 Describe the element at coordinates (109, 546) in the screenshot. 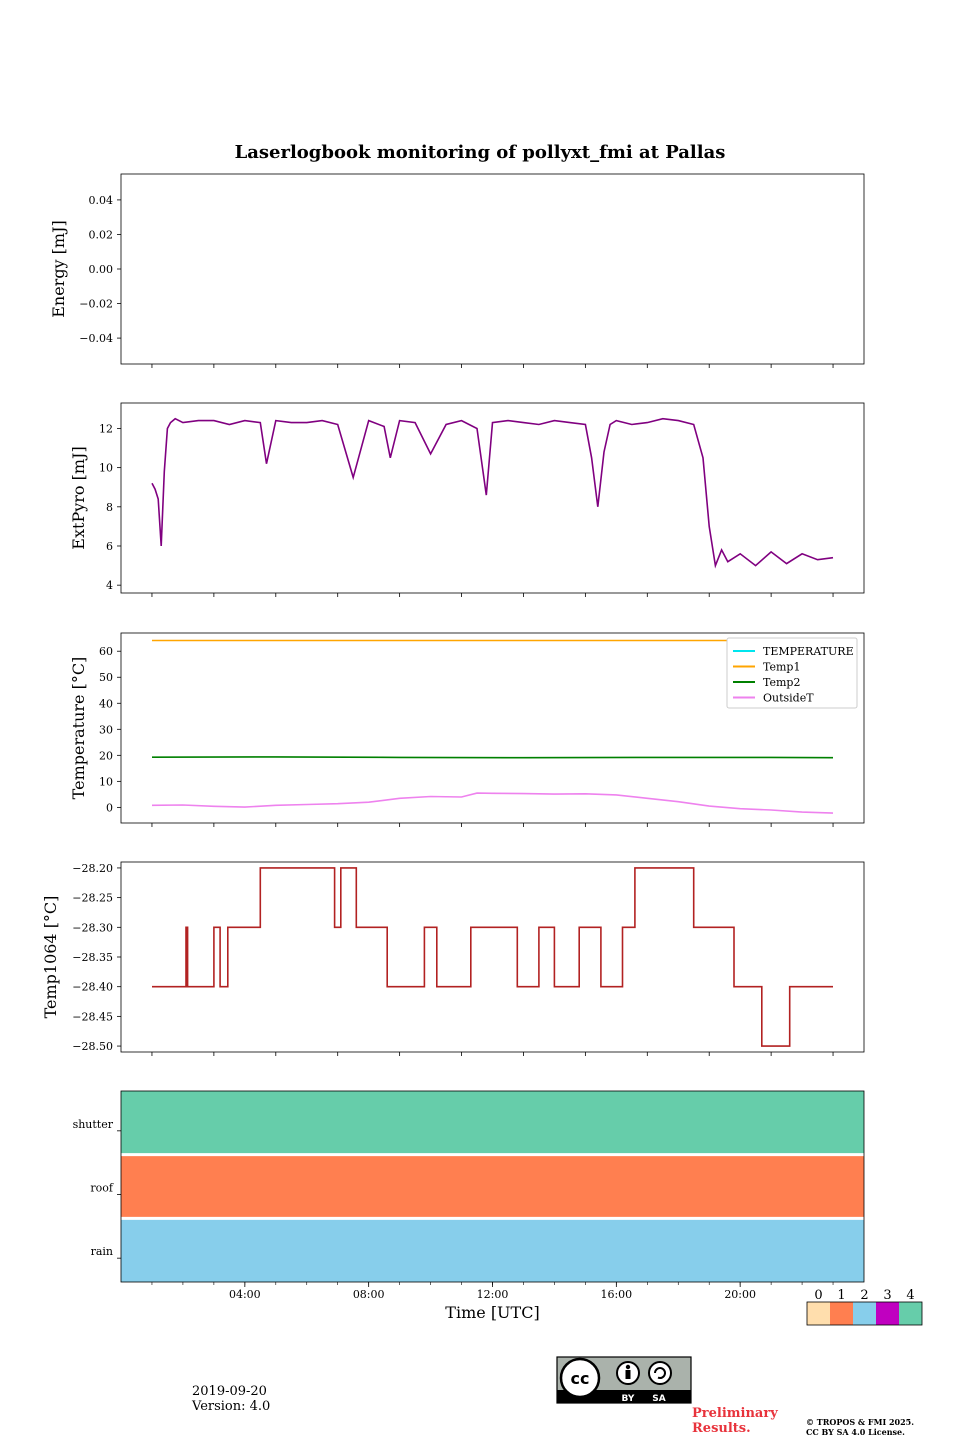

I see `ytick-label: 6` at that location.